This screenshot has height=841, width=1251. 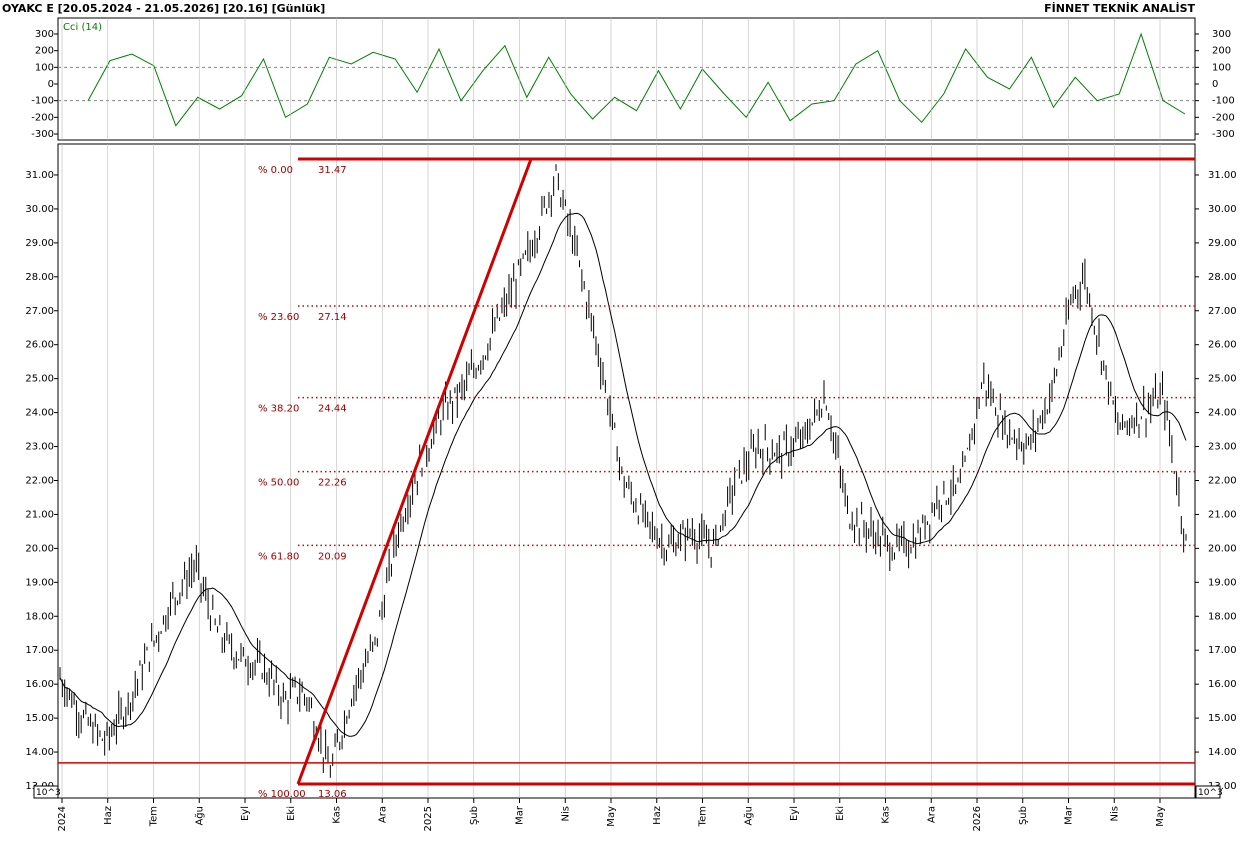 What do you see at coordinates (1222, 582) in the screenshot?
I see `price-tick-right: 19.00` at bounding box center [1222, 582].